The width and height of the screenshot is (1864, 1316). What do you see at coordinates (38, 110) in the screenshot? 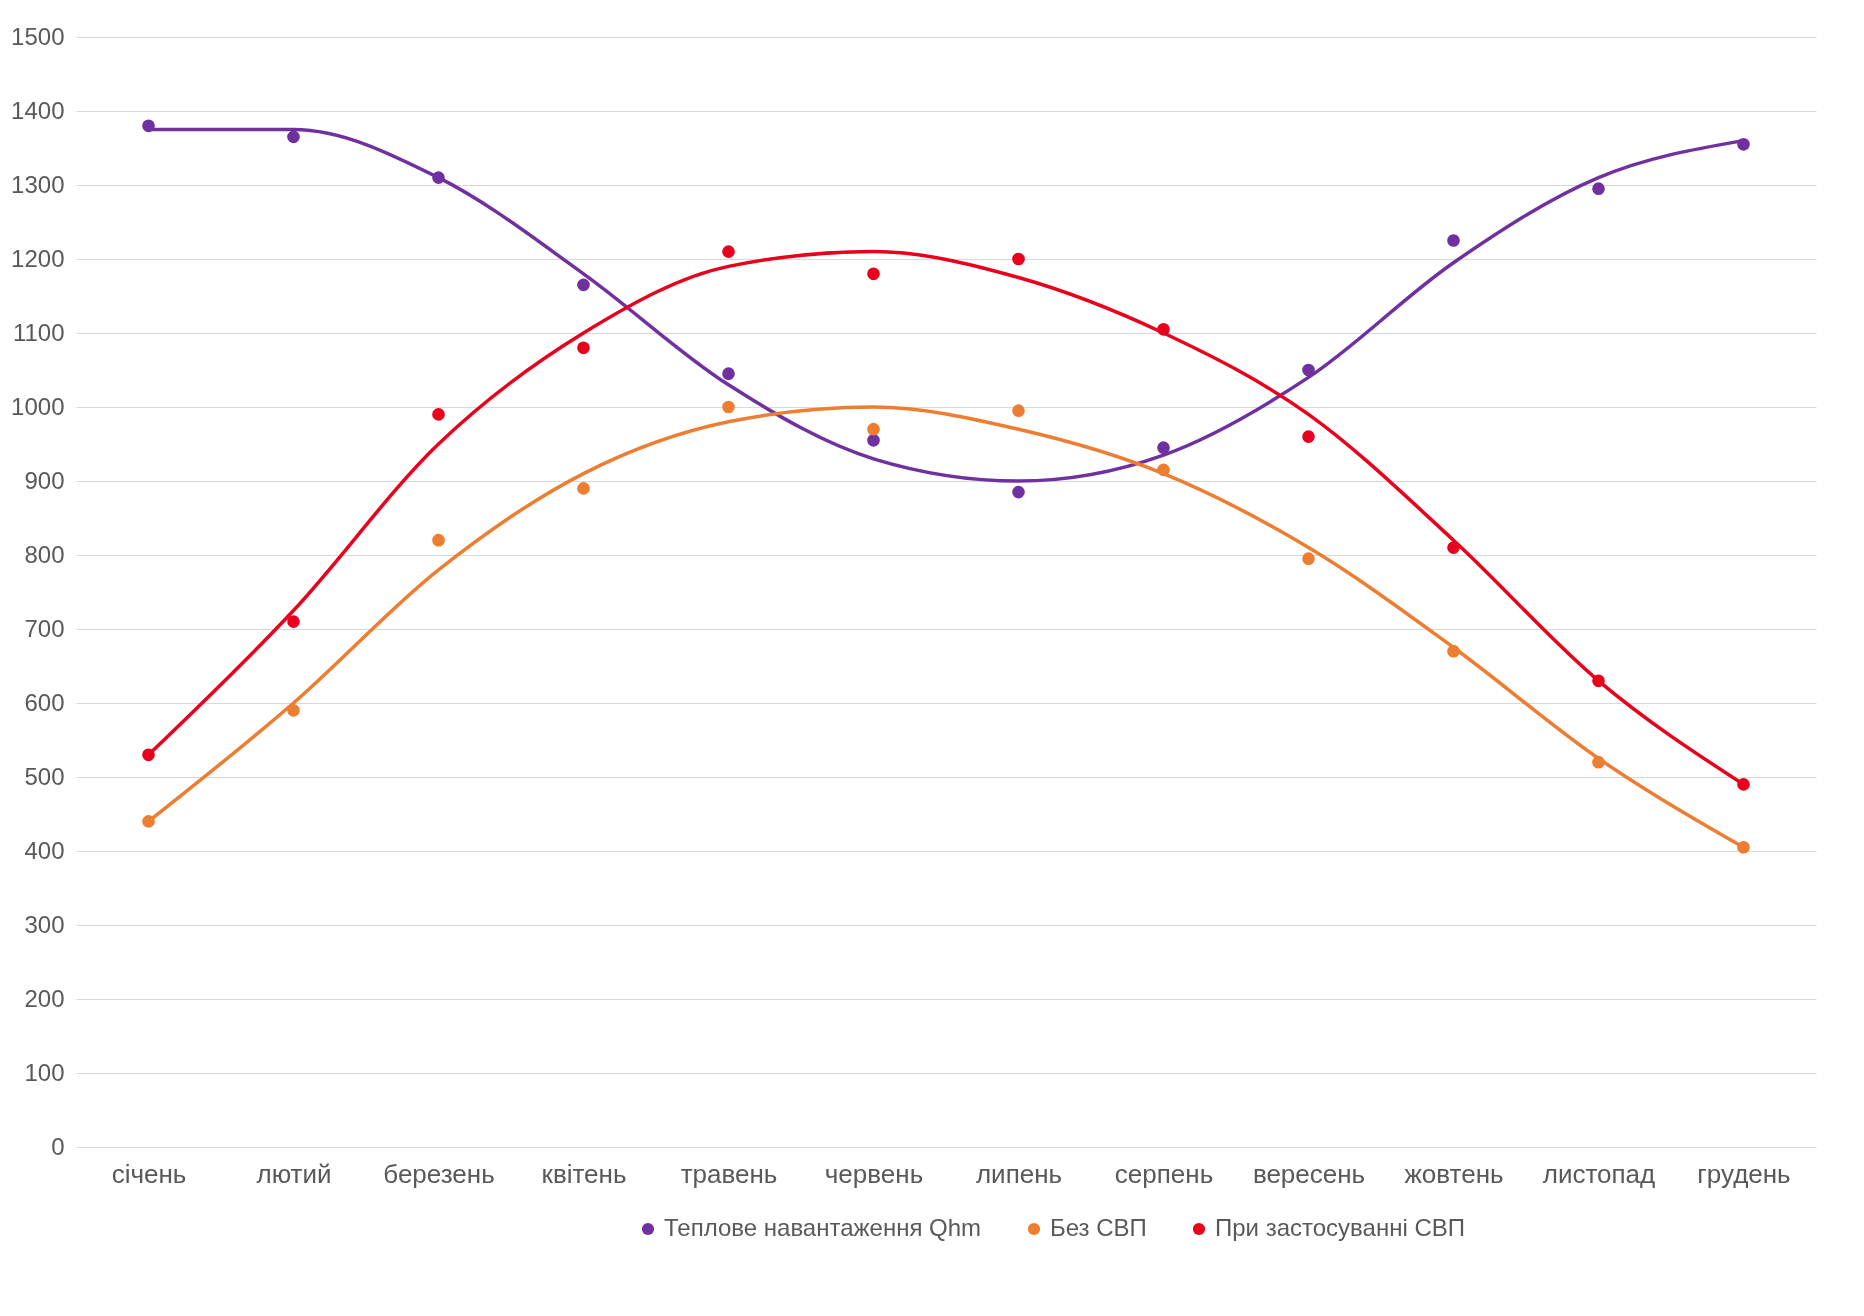
I see `y-tick-label: 1400` at bounding box center [38, 110].